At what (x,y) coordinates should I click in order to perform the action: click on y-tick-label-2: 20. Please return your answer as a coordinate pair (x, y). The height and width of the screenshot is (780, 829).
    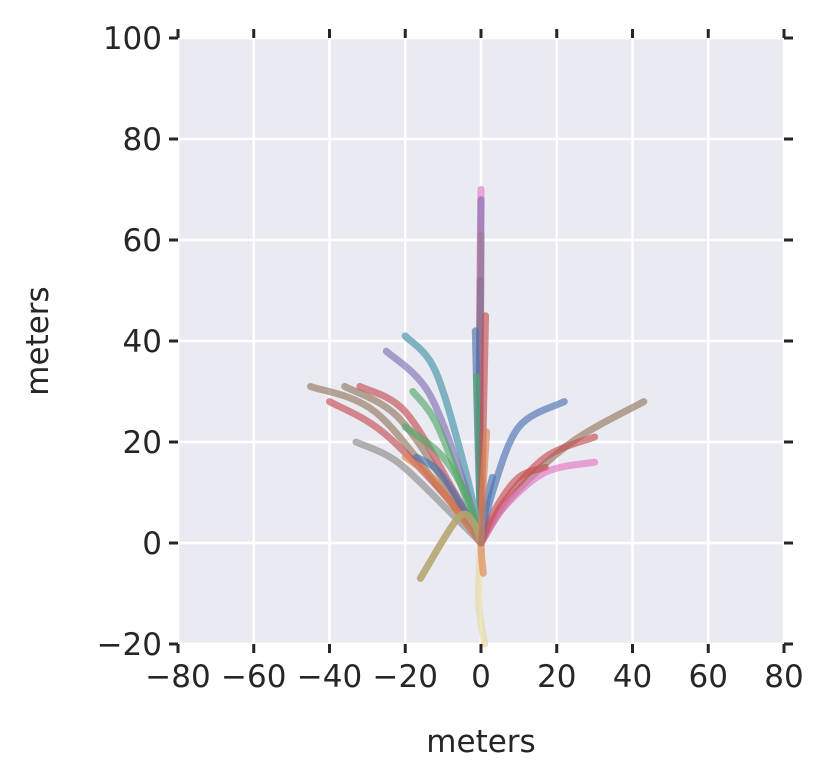
    Looking at the image, I should click on (142, 443).